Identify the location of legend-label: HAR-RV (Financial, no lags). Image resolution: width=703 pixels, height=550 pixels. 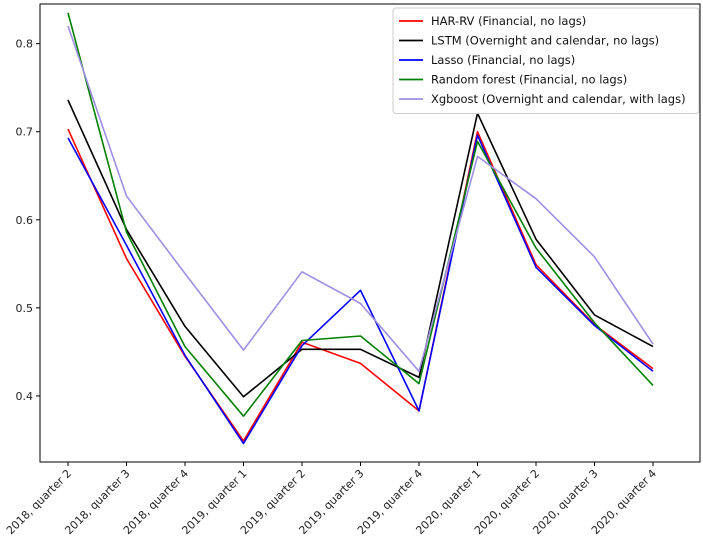
(508, 21).